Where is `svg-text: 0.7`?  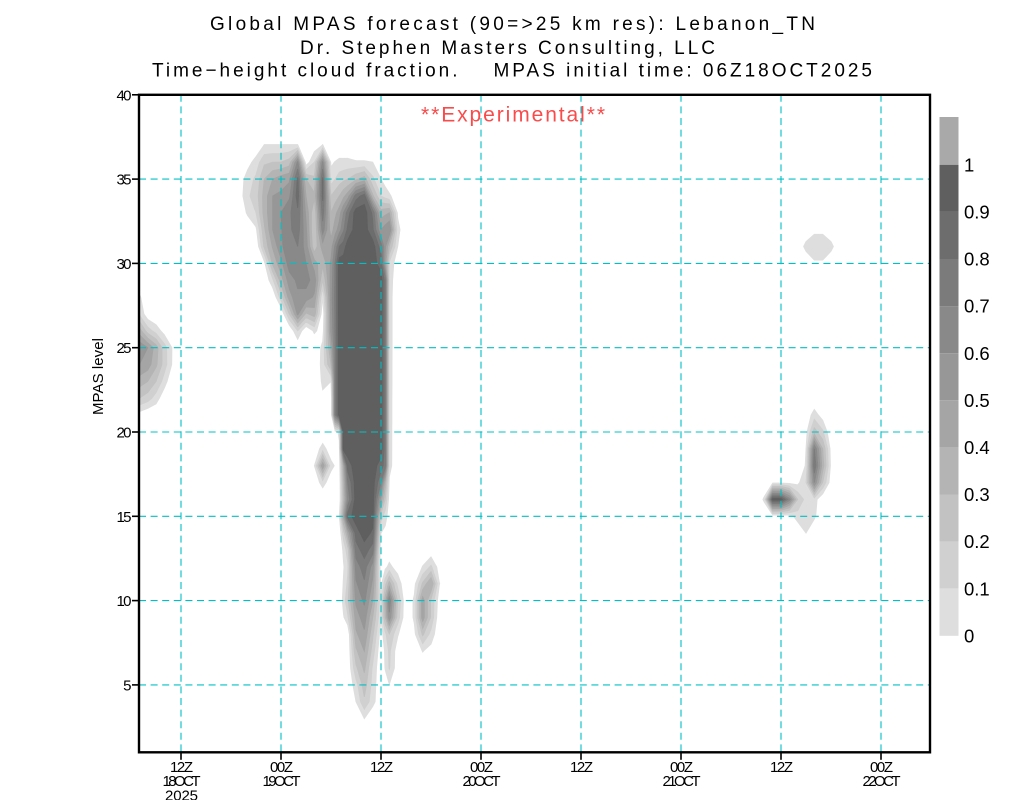 svg-text: 0.7 is located at coordinates (977, 306).